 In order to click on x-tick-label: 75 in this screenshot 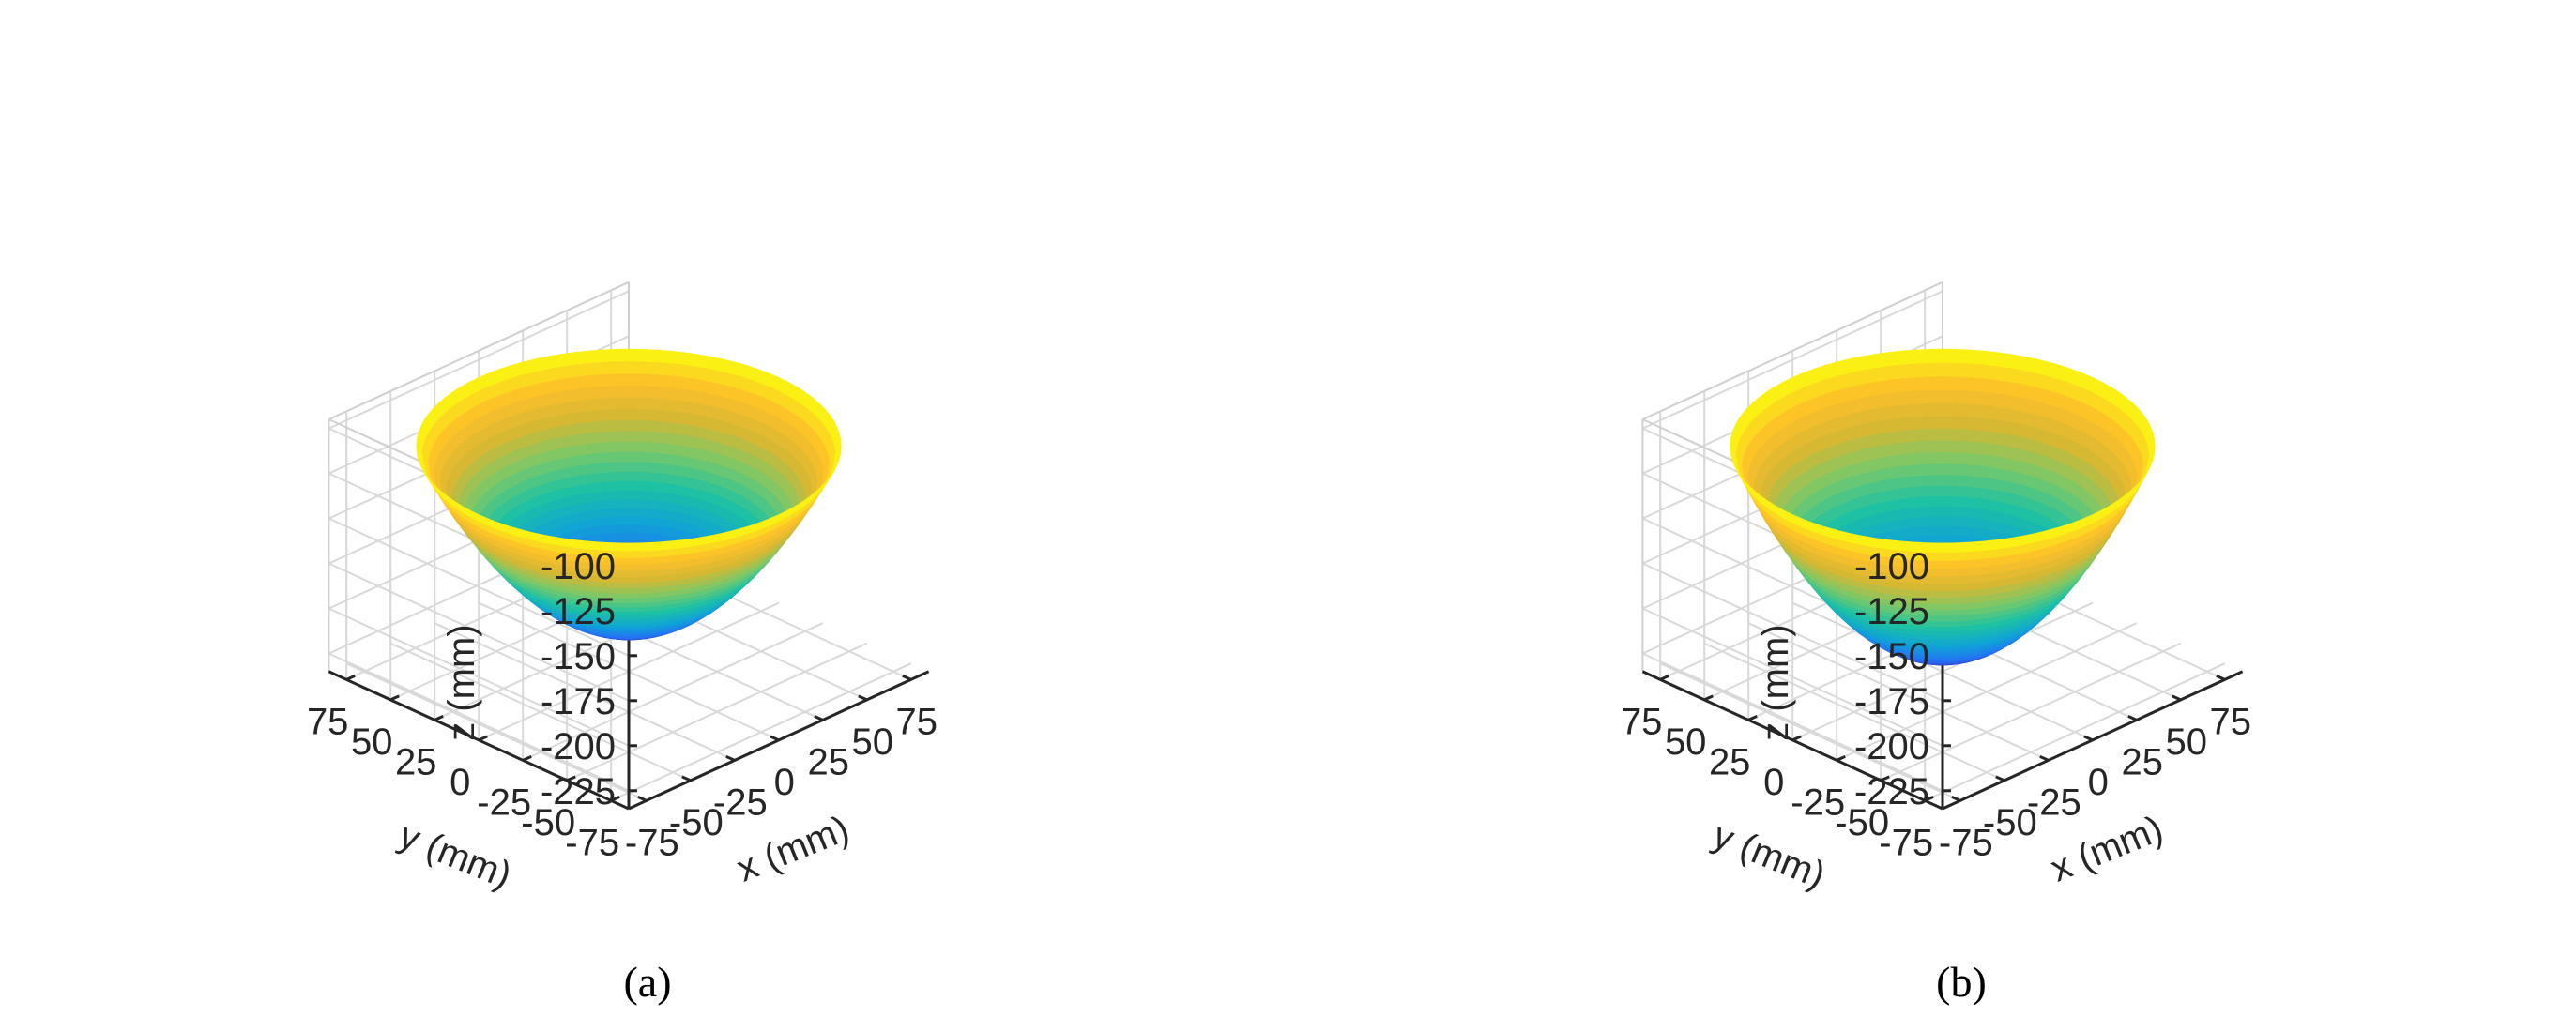, I will do `click(917, 721)`.